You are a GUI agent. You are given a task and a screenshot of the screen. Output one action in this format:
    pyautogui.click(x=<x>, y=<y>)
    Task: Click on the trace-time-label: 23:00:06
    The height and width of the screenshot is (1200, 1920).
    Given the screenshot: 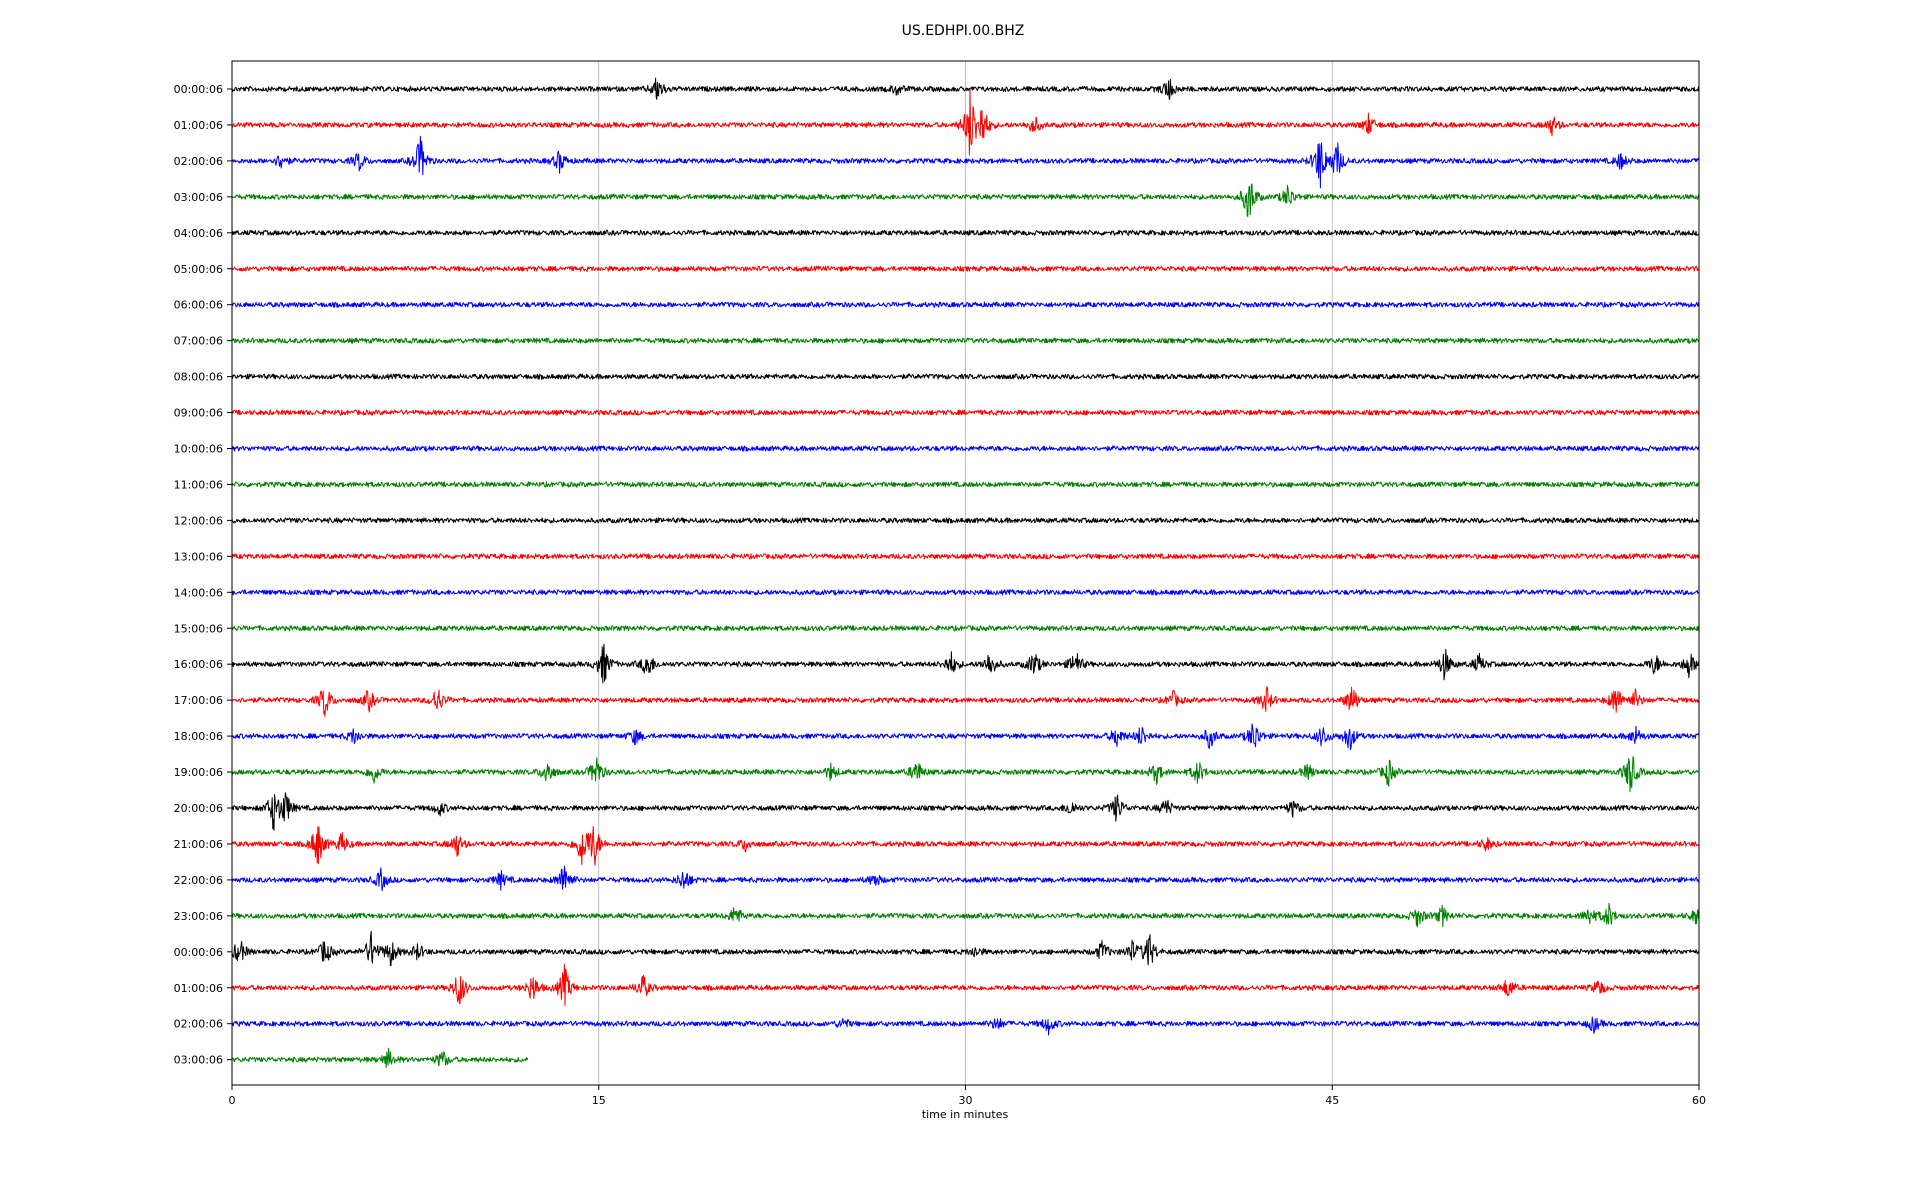 What is the action you would take?
    pyautogui.click(x=198, y=916)
    